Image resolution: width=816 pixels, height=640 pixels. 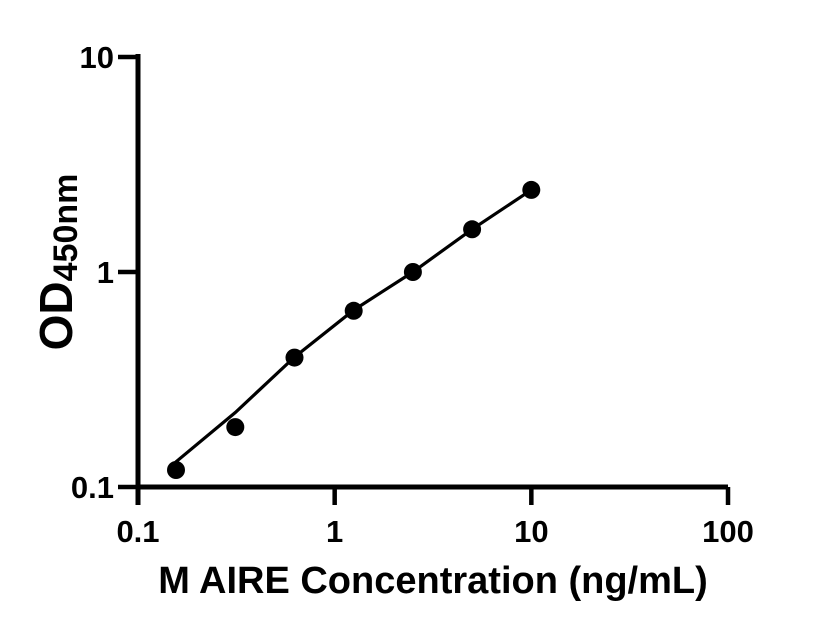 I want to click on x-tick-label: 1, so click(x=334, y=531).